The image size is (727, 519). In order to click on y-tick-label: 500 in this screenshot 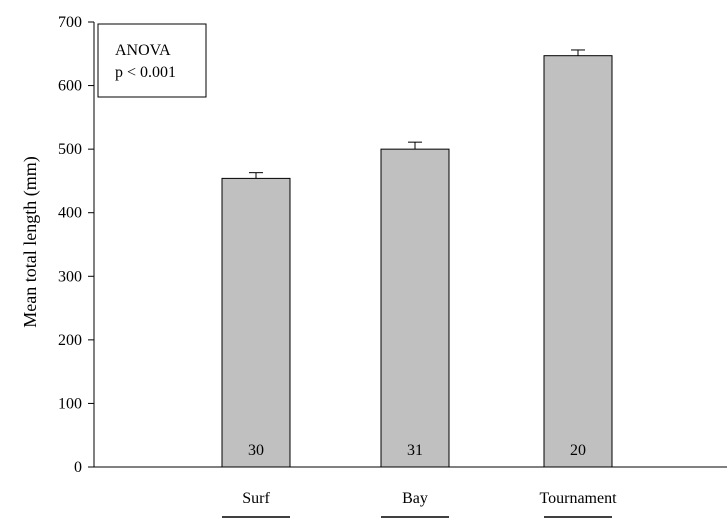, I will do `click(70, 149)`.